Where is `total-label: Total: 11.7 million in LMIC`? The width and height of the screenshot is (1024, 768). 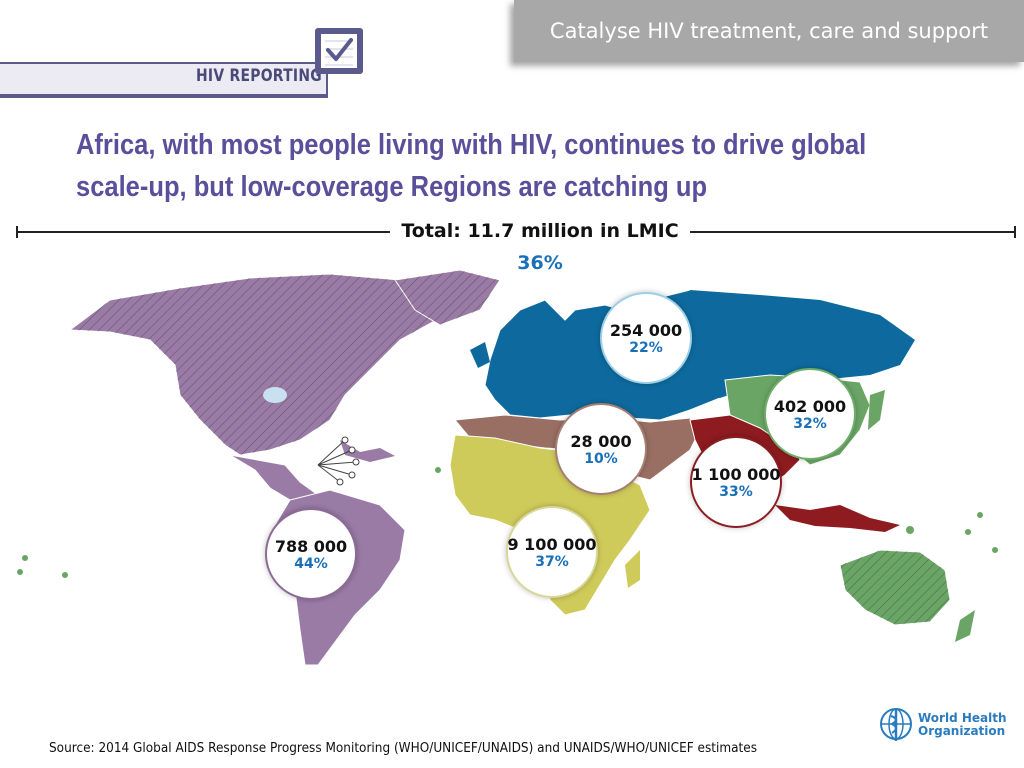 total-label: Total: 11.7 million in LMIC is located at coordinates (540, 231).